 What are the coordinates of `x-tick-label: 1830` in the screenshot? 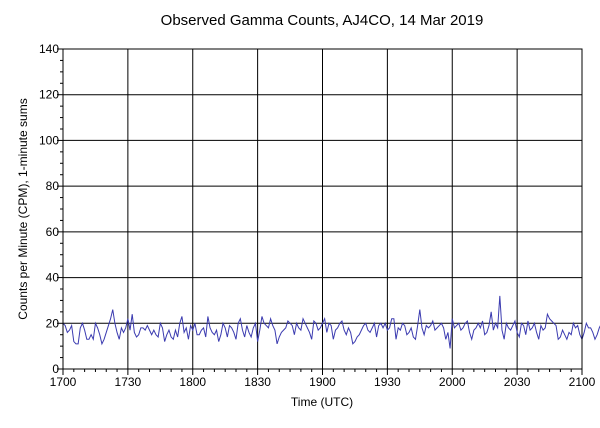 It's located at (257, 382).